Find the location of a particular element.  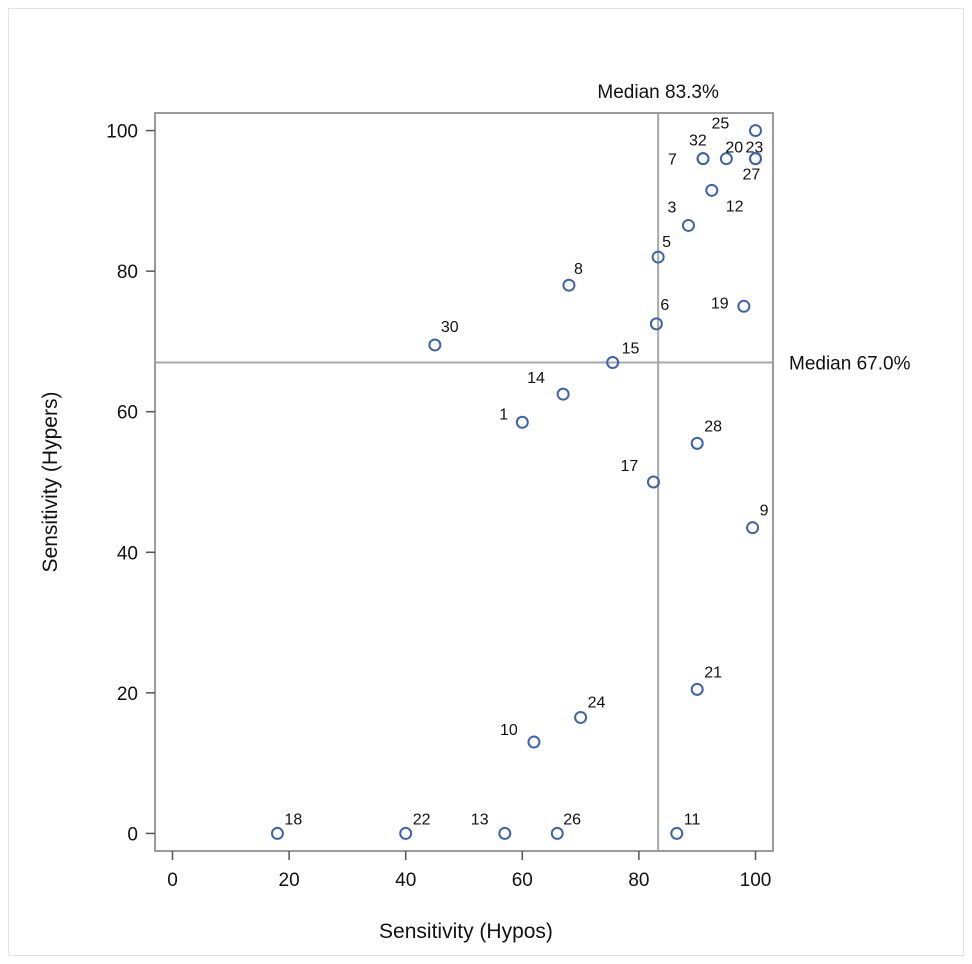

y-tick-label-4: 80 is located at coordinates (127, 272).